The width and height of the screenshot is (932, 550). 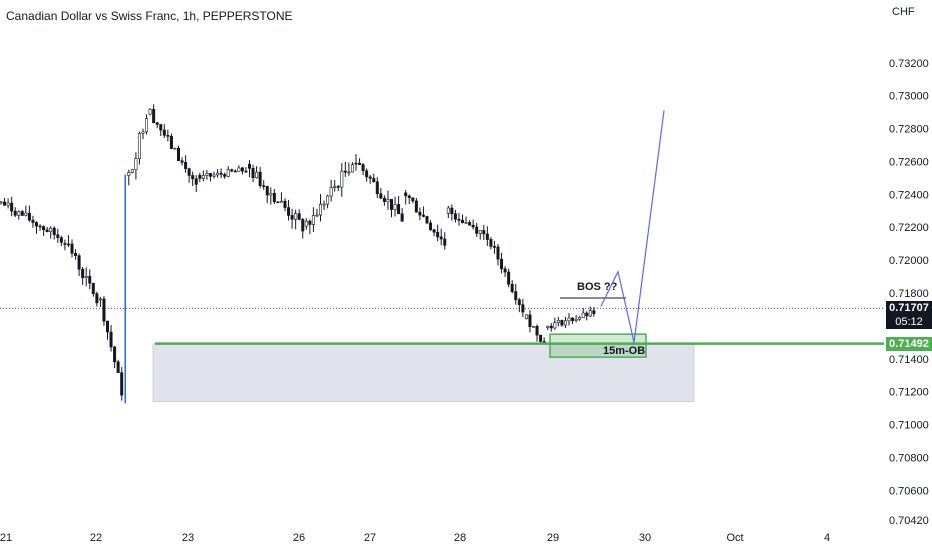 What do you see at coordinates (909, 162) in the screenshot?
I see `price-tick-label: 0.72600` at bounding box center [909, 162].